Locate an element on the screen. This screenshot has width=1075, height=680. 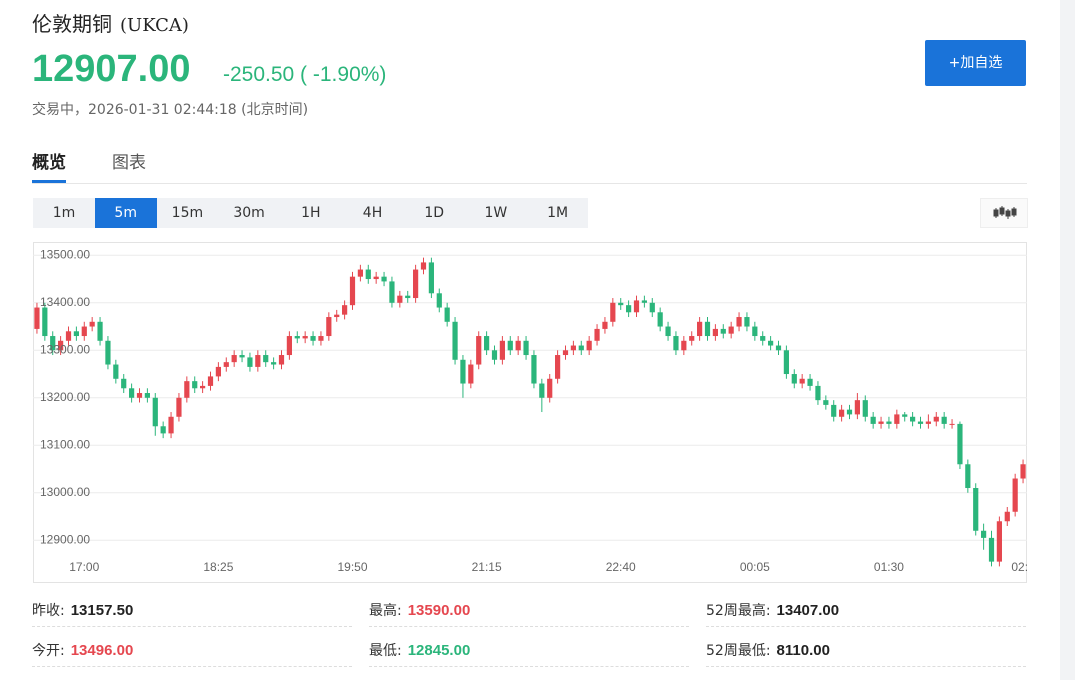
period-button: 15m is located at coordinates (187, 213).